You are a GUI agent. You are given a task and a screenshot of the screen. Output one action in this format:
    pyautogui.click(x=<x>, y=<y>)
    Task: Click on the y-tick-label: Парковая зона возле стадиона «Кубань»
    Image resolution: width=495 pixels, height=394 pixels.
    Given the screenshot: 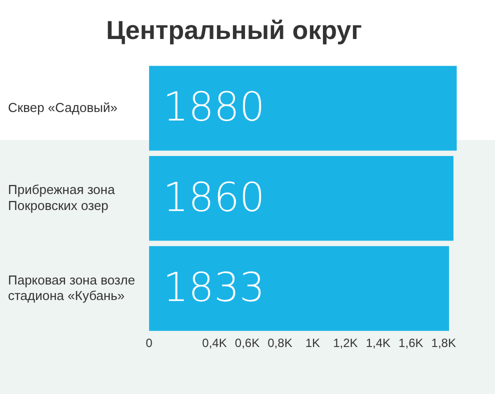 What is the action you would take?
    pyautogui.click(x=72, y=287)
    